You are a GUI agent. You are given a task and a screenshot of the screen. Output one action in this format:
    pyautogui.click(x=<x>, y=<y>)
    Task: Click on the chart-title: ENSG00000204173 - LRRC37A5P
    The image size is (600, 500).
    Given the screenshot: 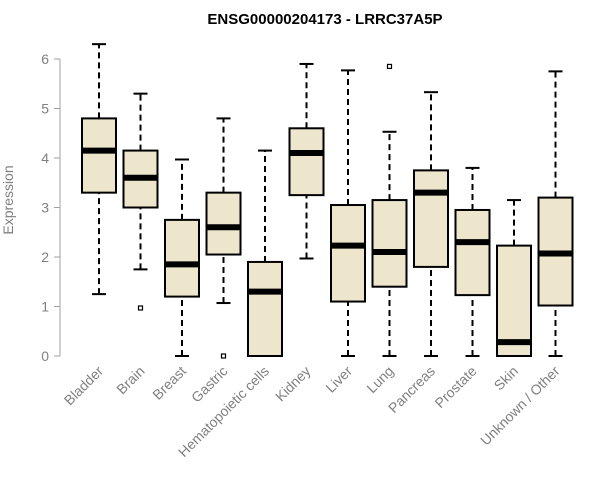 What is the action you would take?
    pyautogui.click(x=324, y=19)
    